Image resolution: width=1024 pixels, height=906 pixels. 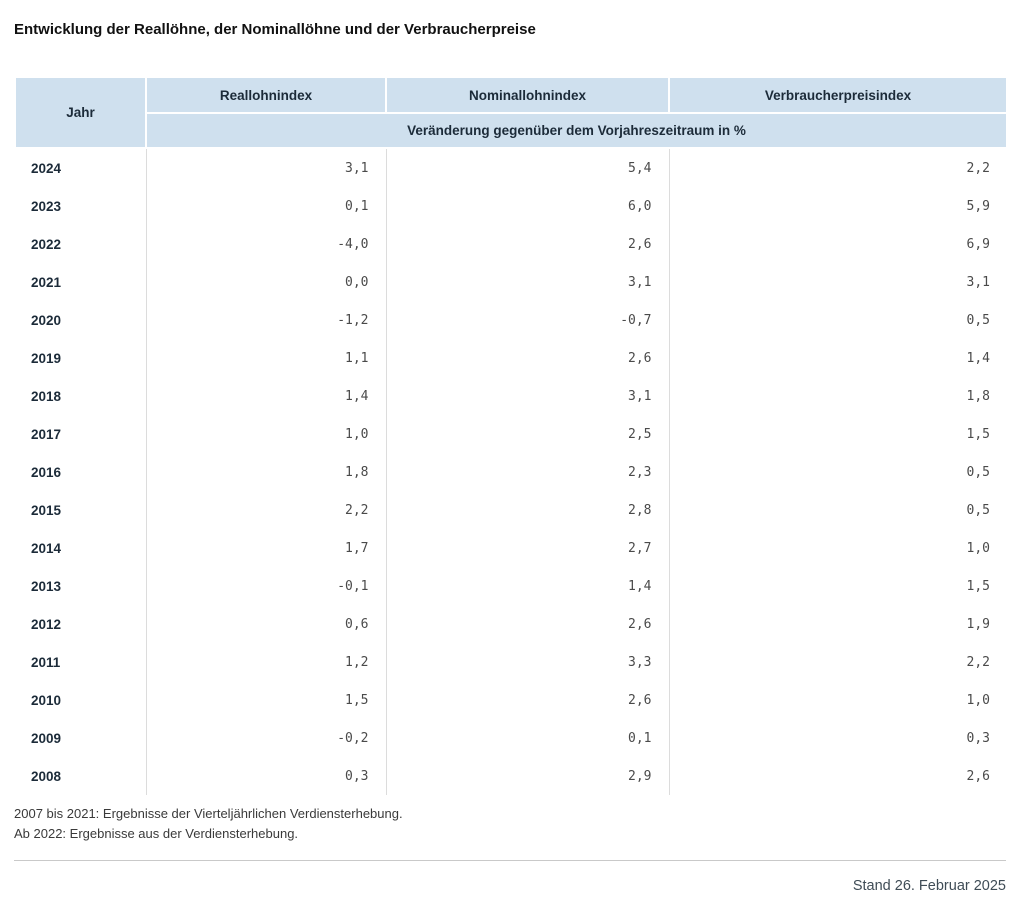 What do you see at coordinates (527, 320) in the screenshot?
I see `row-nominallohn-value: -0,7` at bounding box center [527, 320].